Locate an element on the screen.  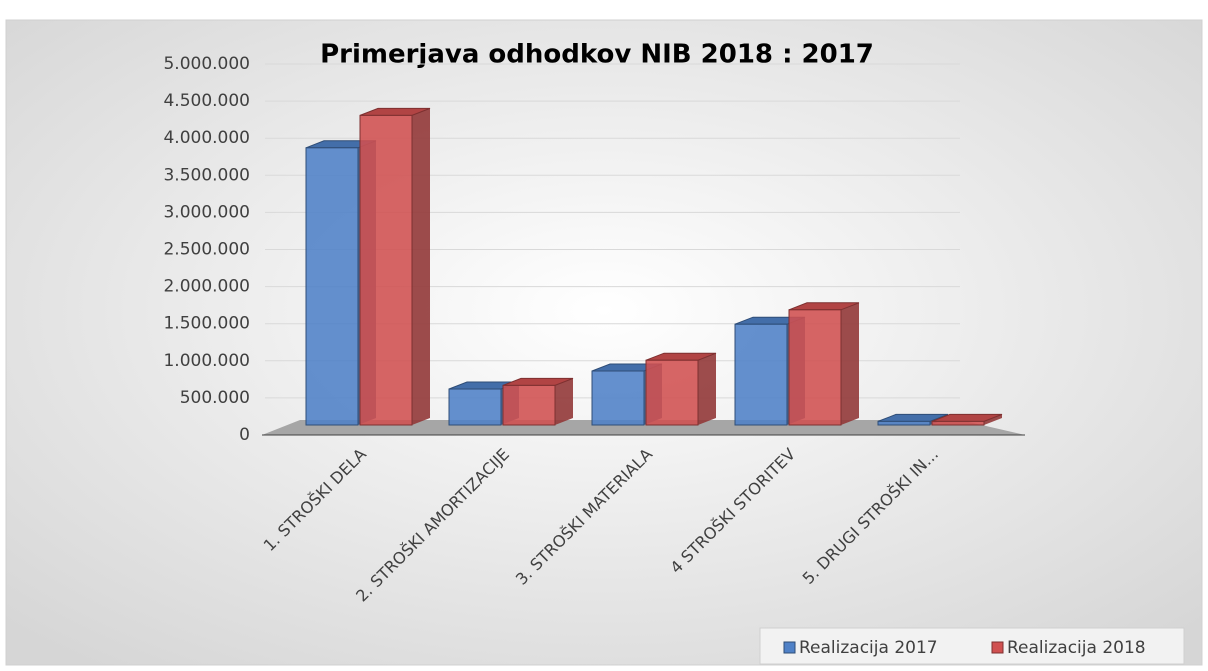
y-tick-label: 0 is located at coordinates (244, 435).